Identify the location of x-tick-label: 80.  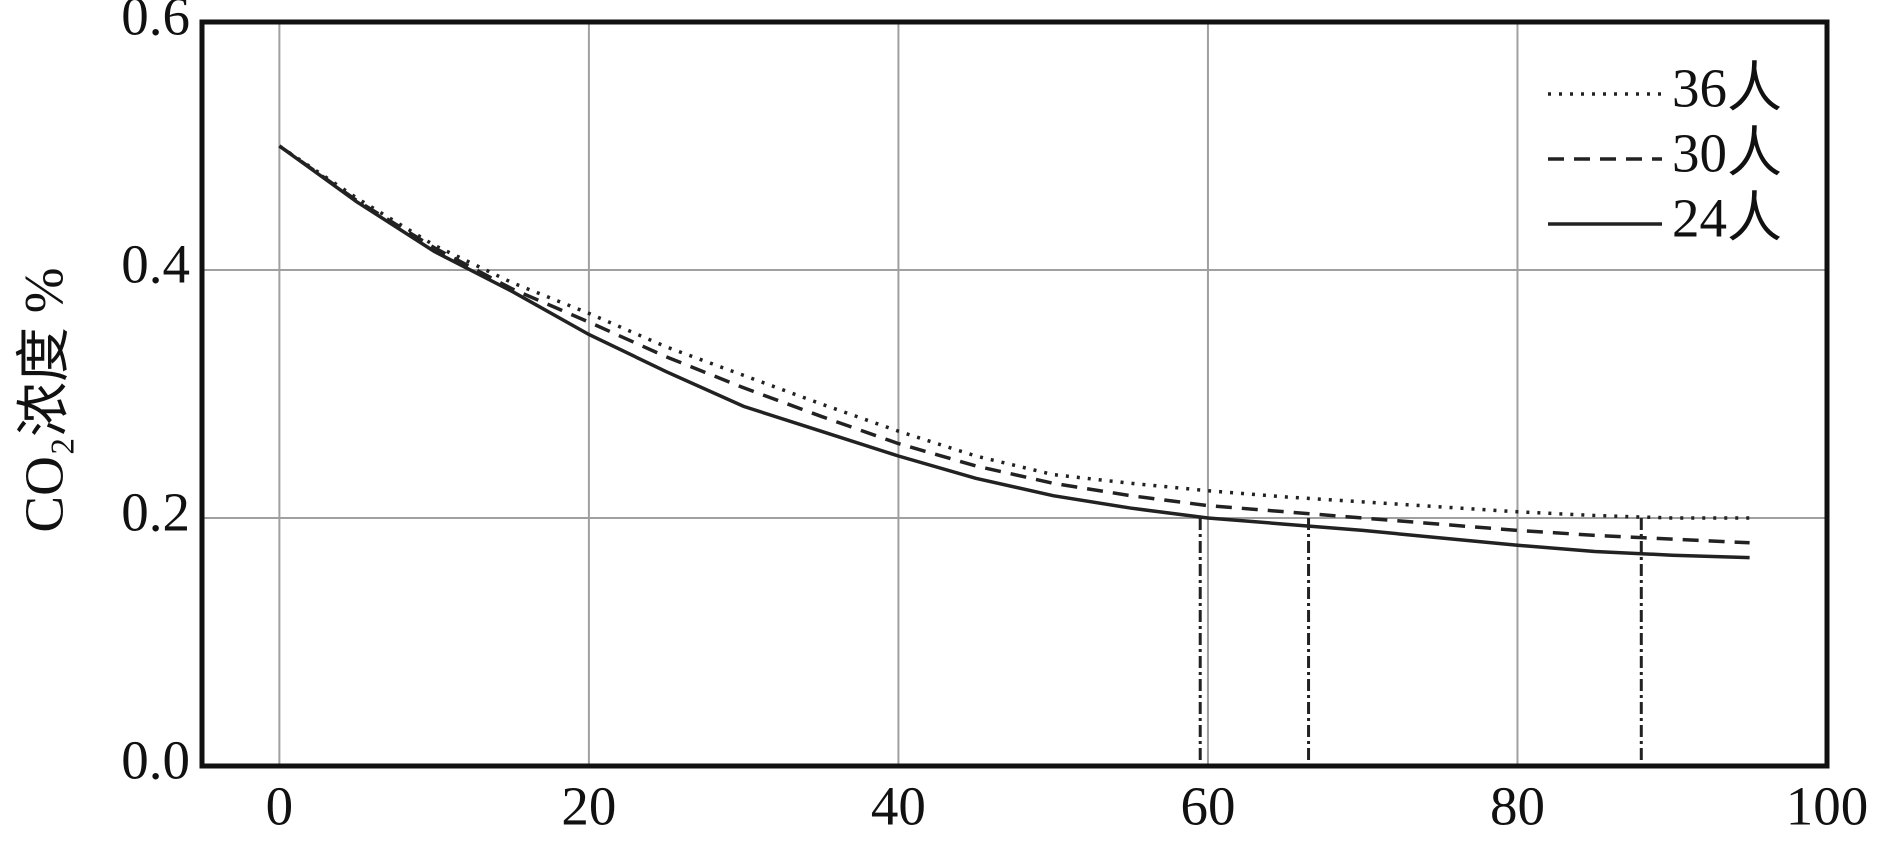
(1517, 806).